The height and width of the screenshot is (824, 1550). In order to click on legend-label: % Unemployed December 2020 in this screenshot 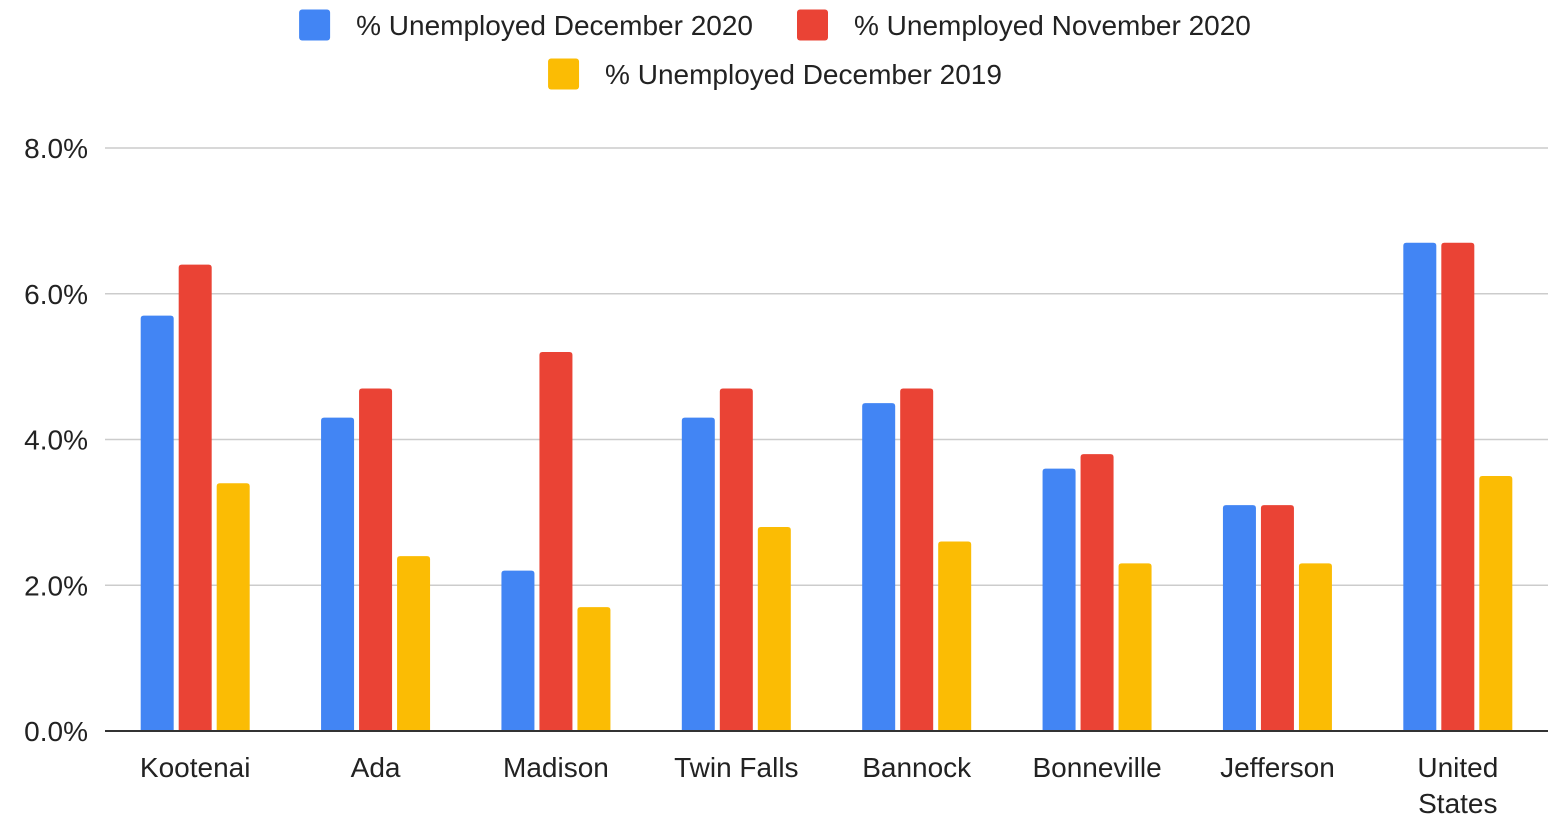, I will do `click(554, 25)`.